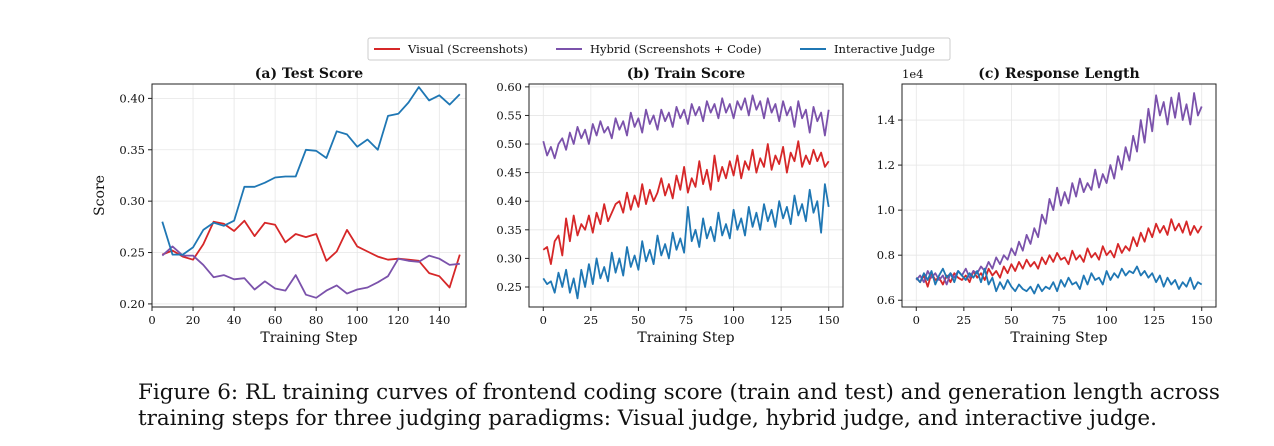 This screenshot has height=446, width=1274. Describe the element at coordinates (884, 49) in the screenshot. I see `legend-label: Interactive Judge` at that location.